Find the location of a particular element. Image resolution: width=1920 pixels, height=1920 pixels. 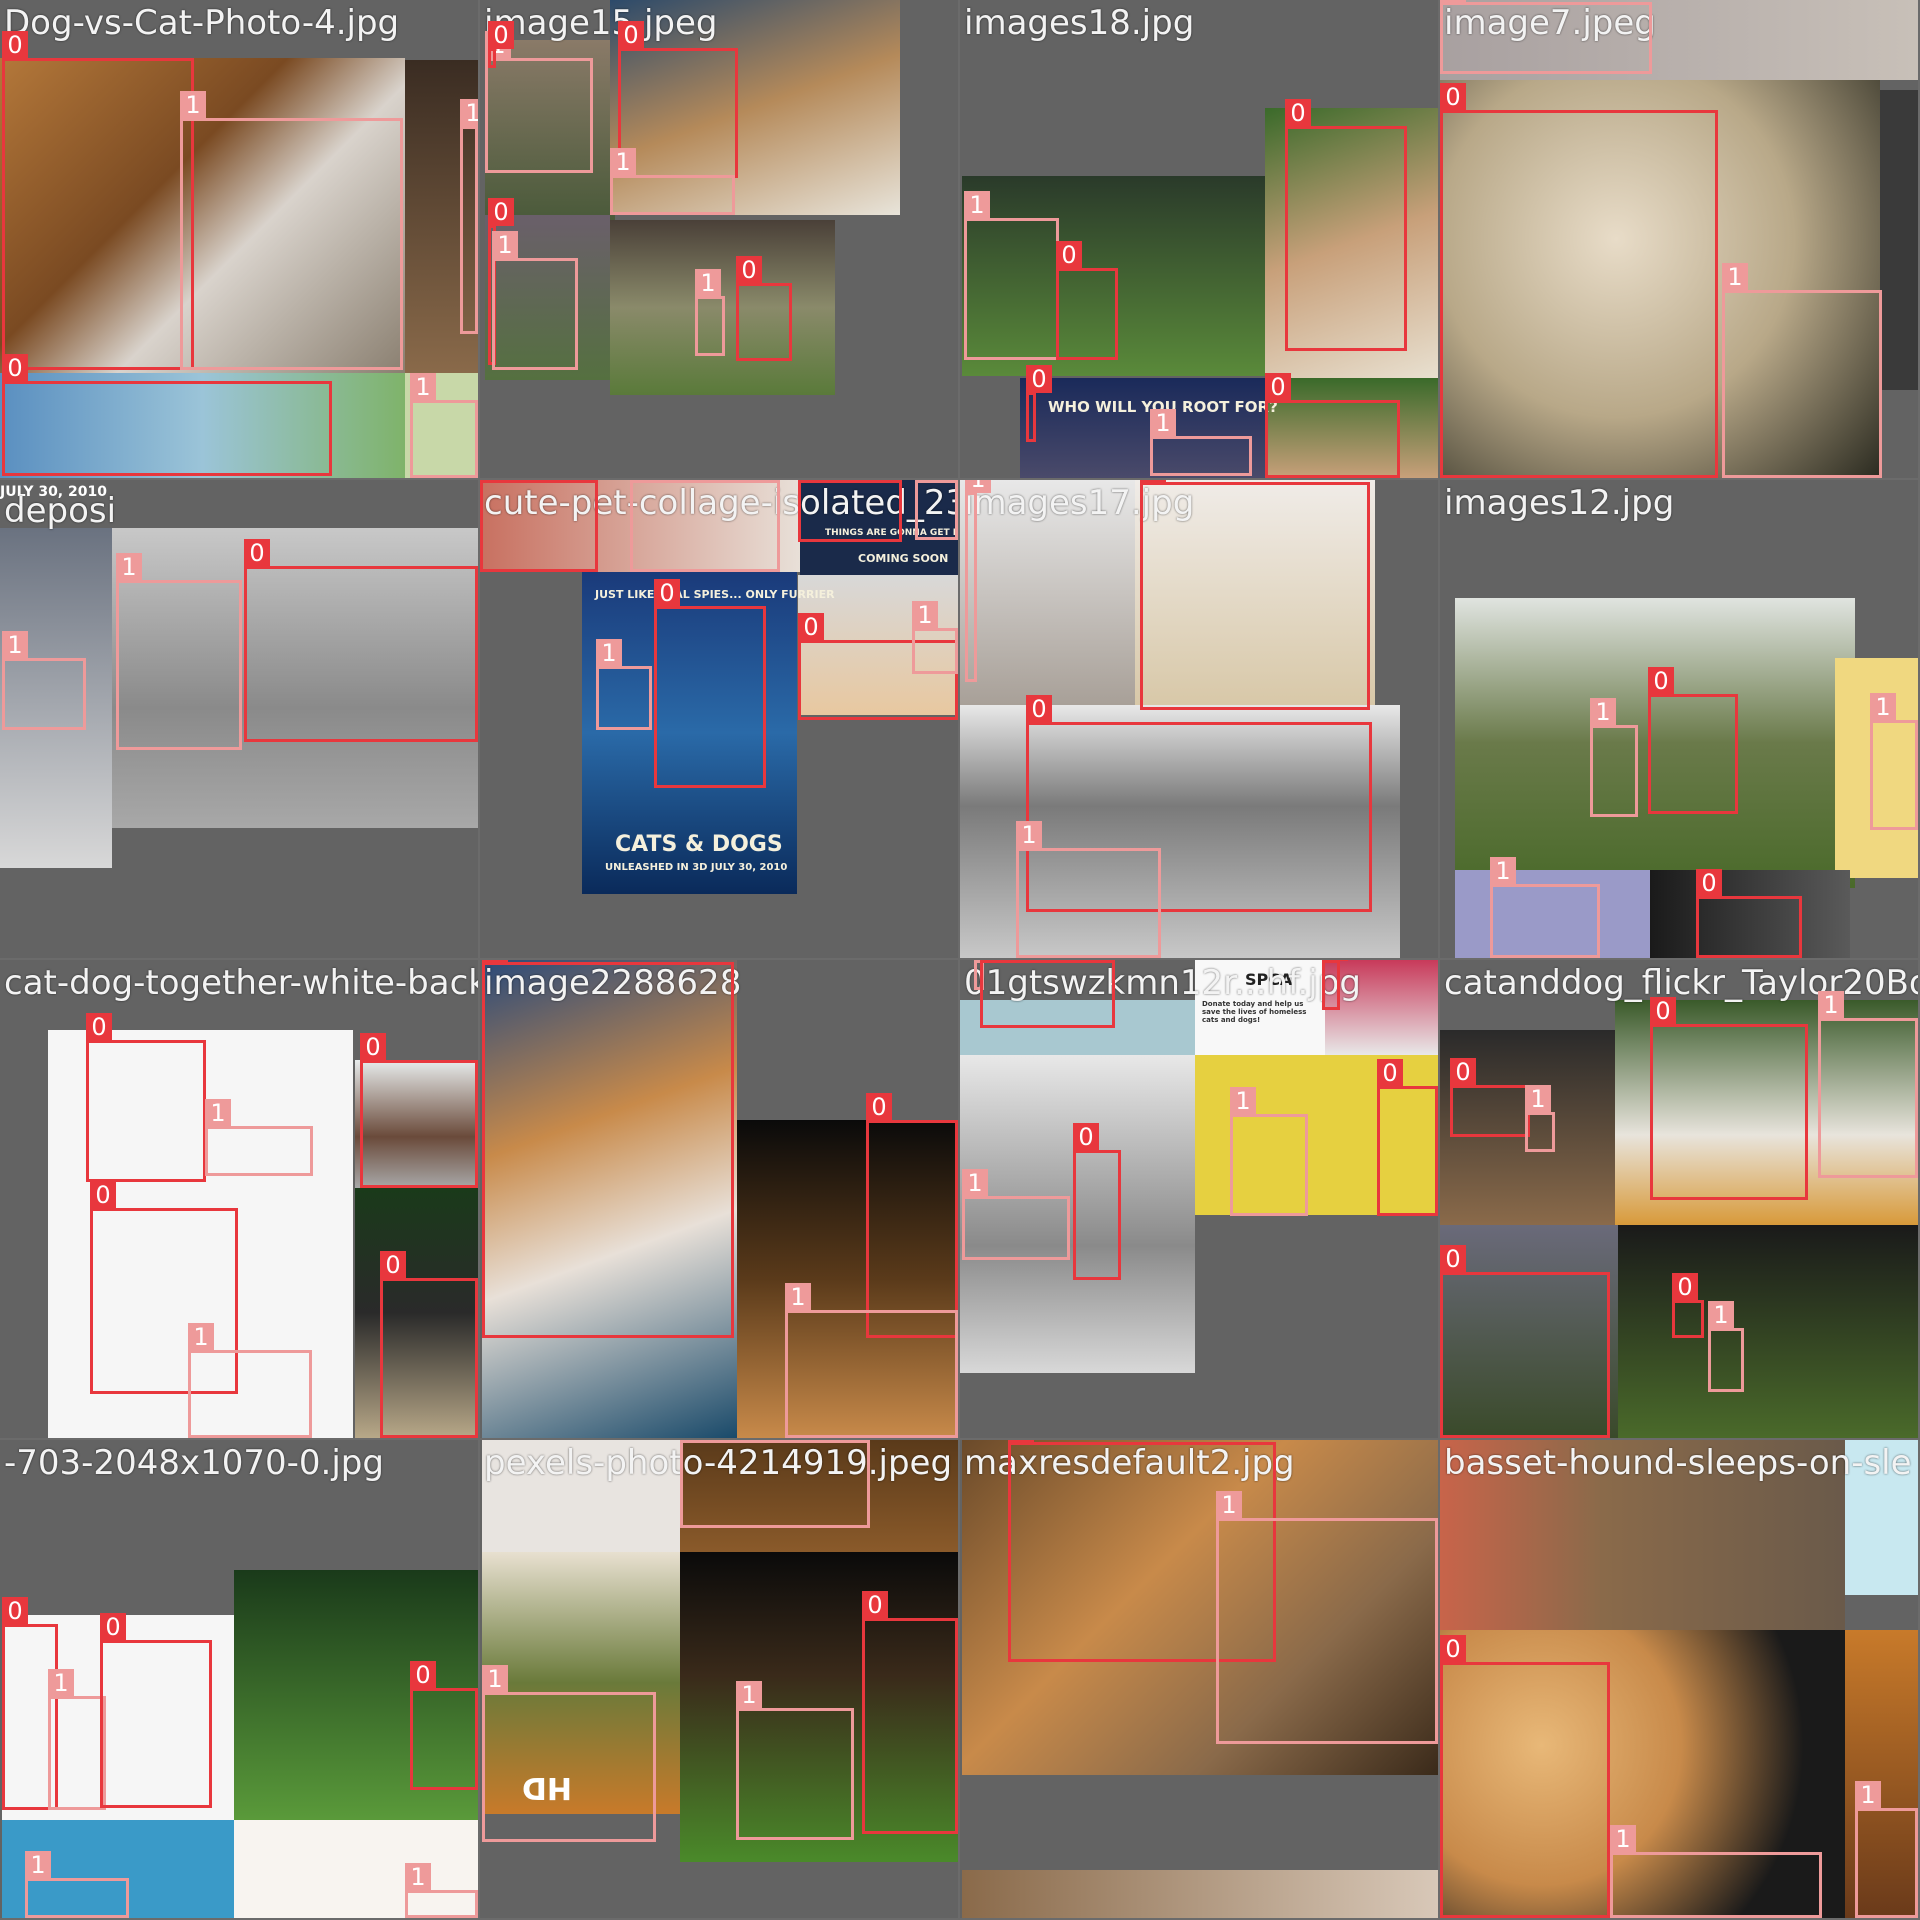

mosaic-tile: image2288628 0 0 1 is located at coordinates (719, 1199).